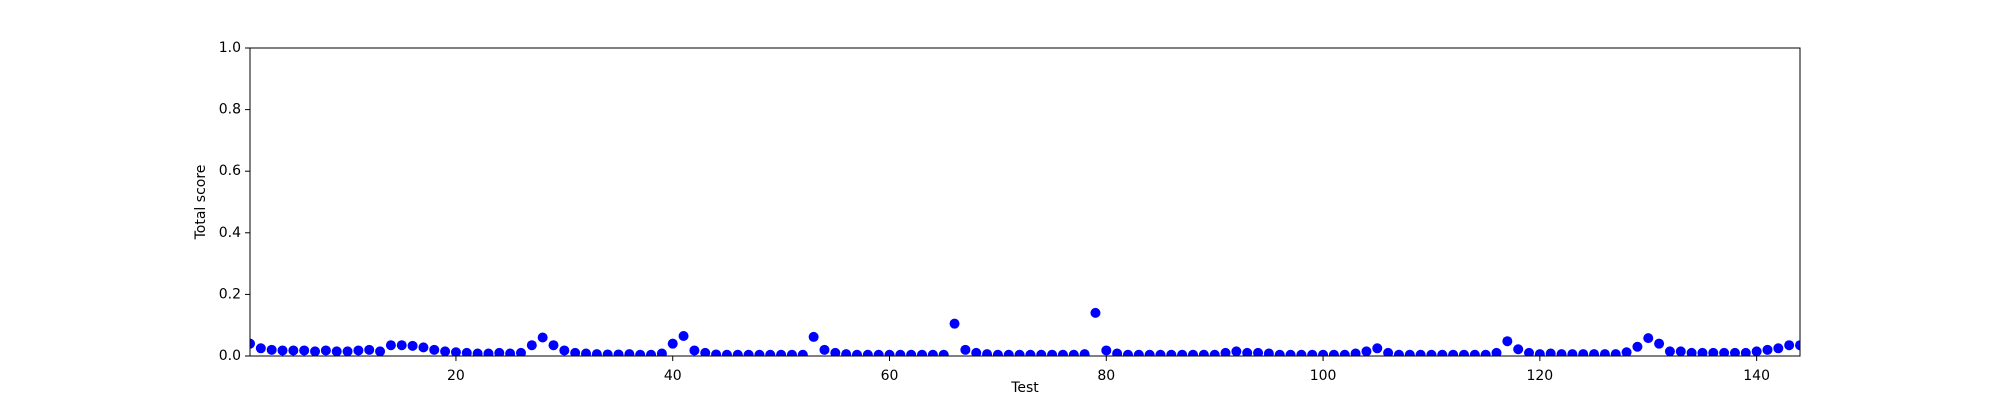 This screenshot has width=2000, height=400. What do you see at coordinates (230, 48) in the screenshot?
I see `y-tick-label: 1.0` at bounding box center [230, 48].